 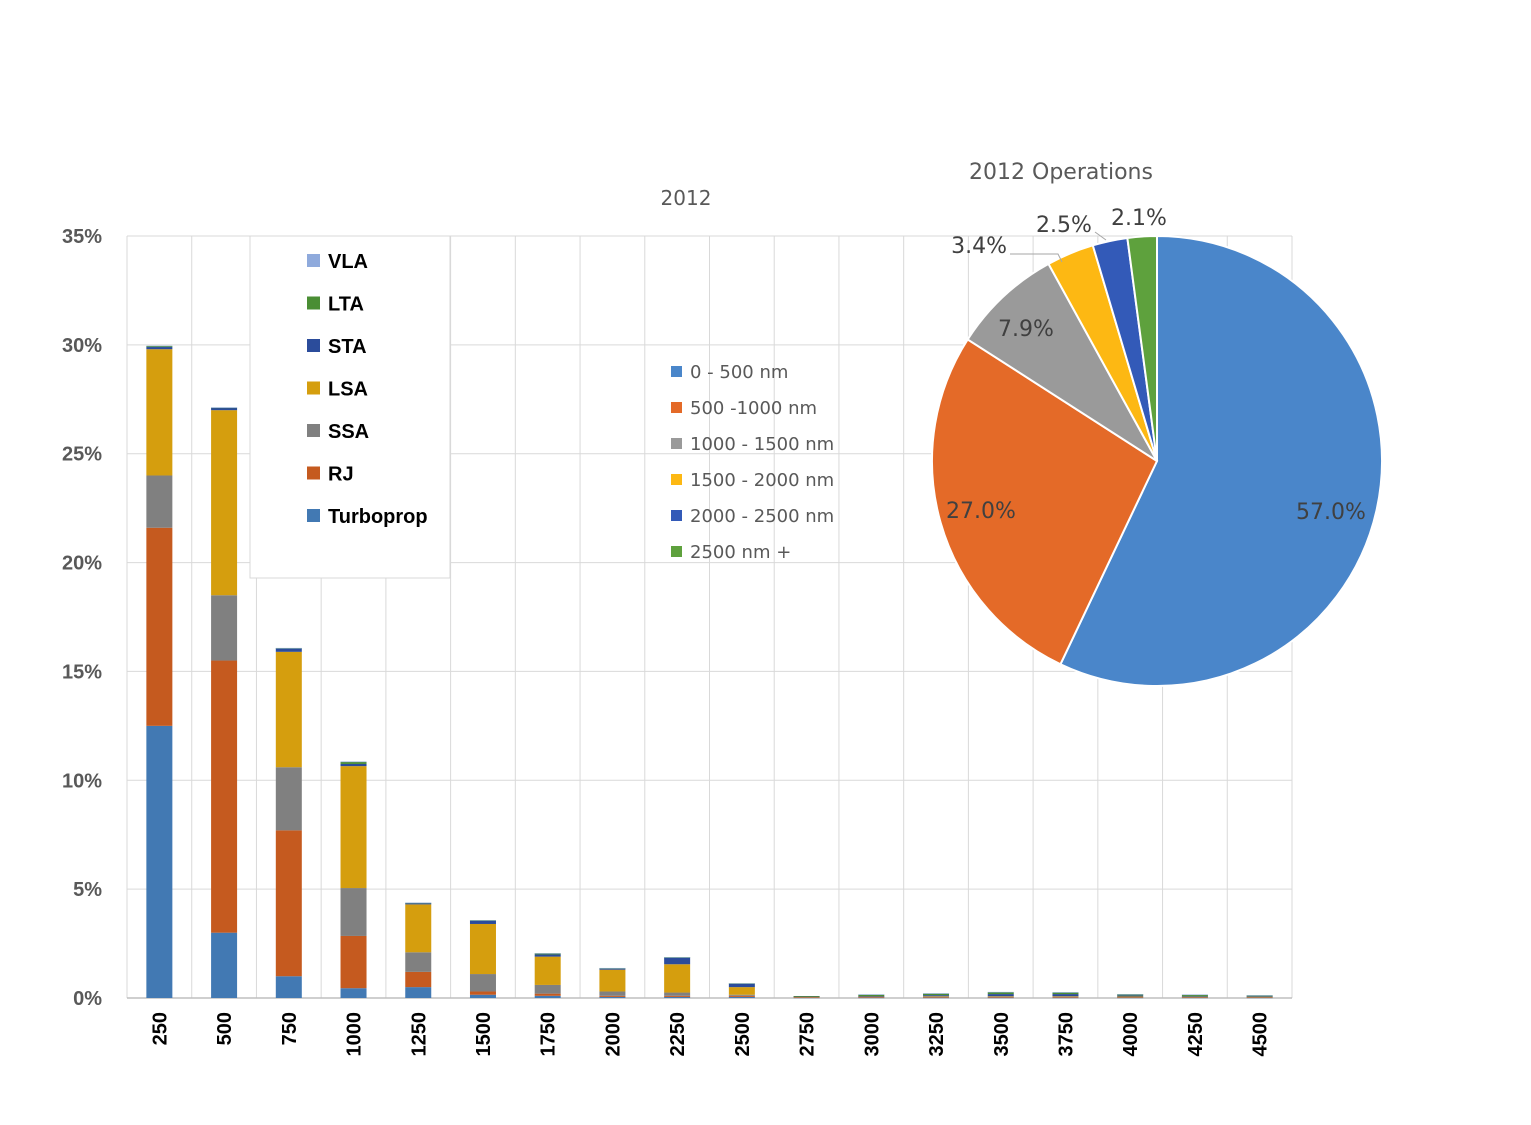 What do you see at coordinates (1066, 1034) in the screenshot?
I see `x-tick-label: 3750` at bounding box center [1066, 1034].